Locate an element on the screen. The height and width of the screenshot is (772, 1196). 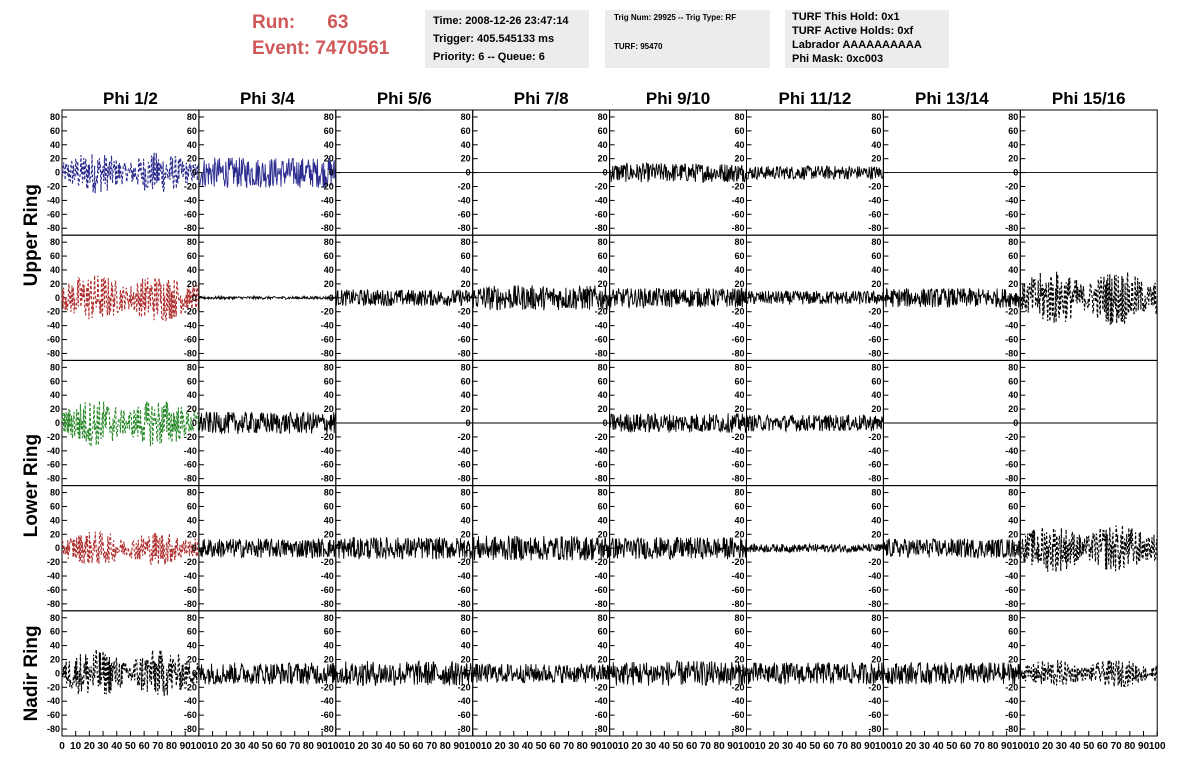
x-tick-label: 90 is located at coordinates (596, 746).